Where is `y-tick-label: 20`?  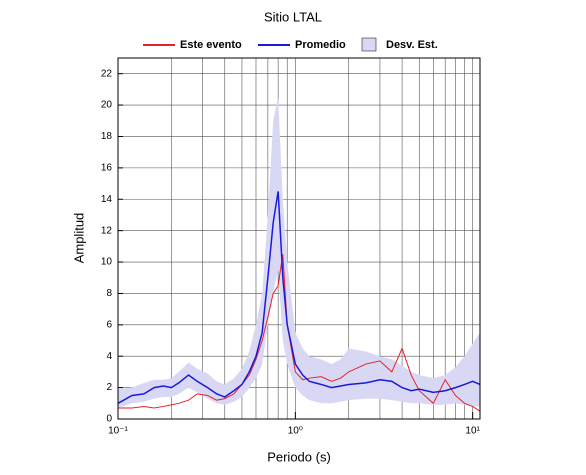 y-tick-label: 20 is located at coordinates (107, 105).